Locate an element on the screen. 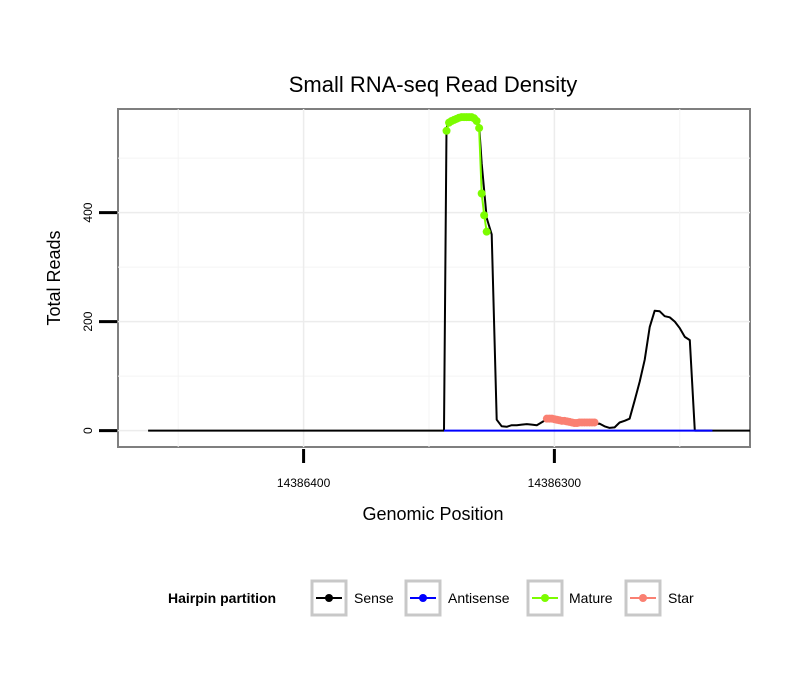 The width and height of the screenshot is (810, 690). legend-label-mature: Mature is located at coordinates (591, 598).